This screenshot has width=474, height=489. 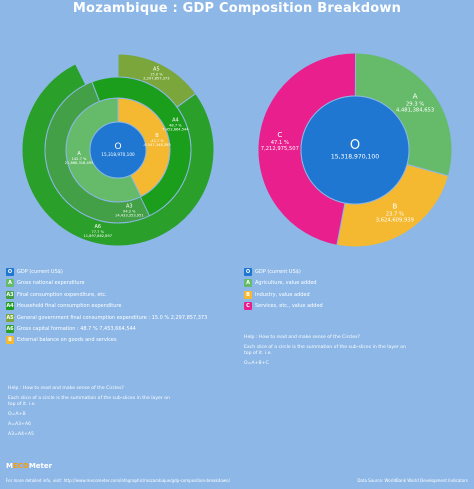 I want to click on expenditure-label-b: B, so click(x=157, y=136).